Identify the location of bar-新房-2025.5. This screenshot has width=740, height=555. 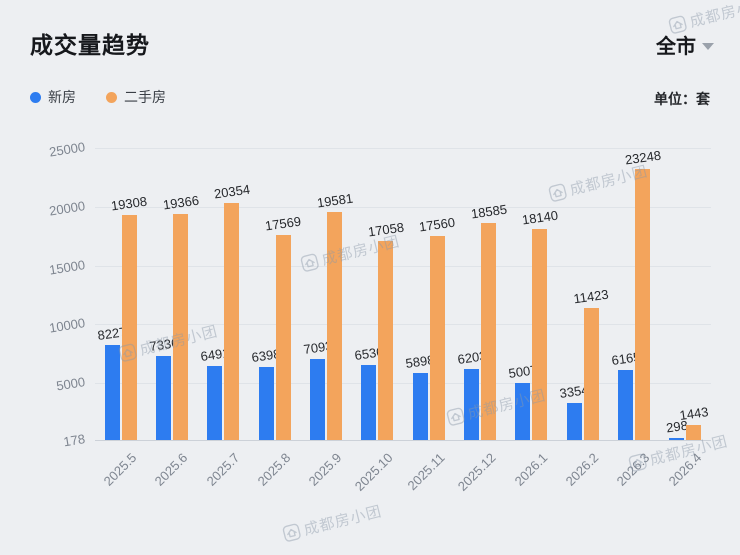
(112, 392).